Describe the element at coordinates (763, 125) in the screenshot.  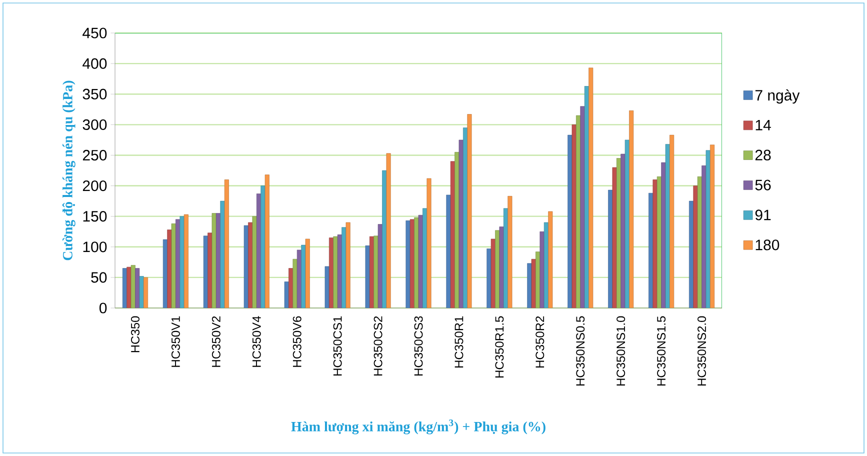
I see `legend-label: 14` at that location.